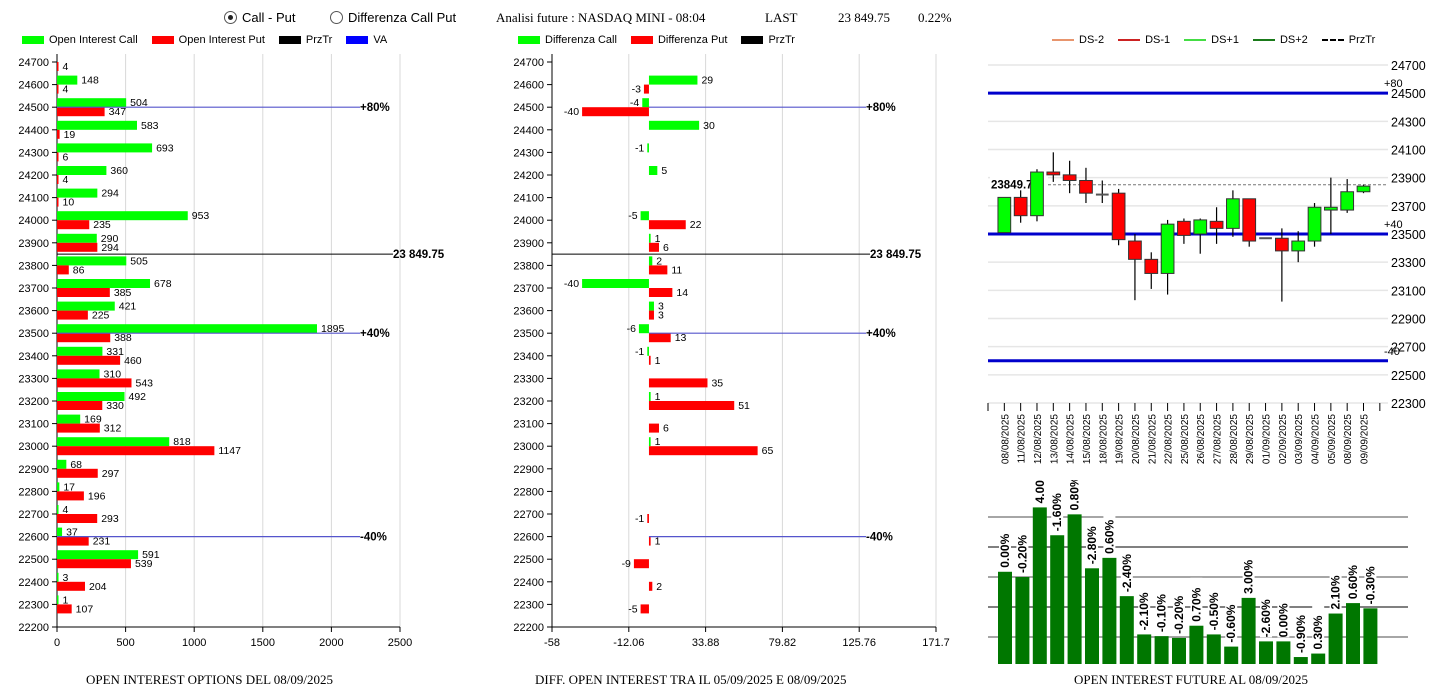 This screenshot has height=689, width=1450. What do you see at coordinates (1299, 439) in the screenshot?
I see `x-tick-label: 03/09/2025` at bounding box center [1299, 439].